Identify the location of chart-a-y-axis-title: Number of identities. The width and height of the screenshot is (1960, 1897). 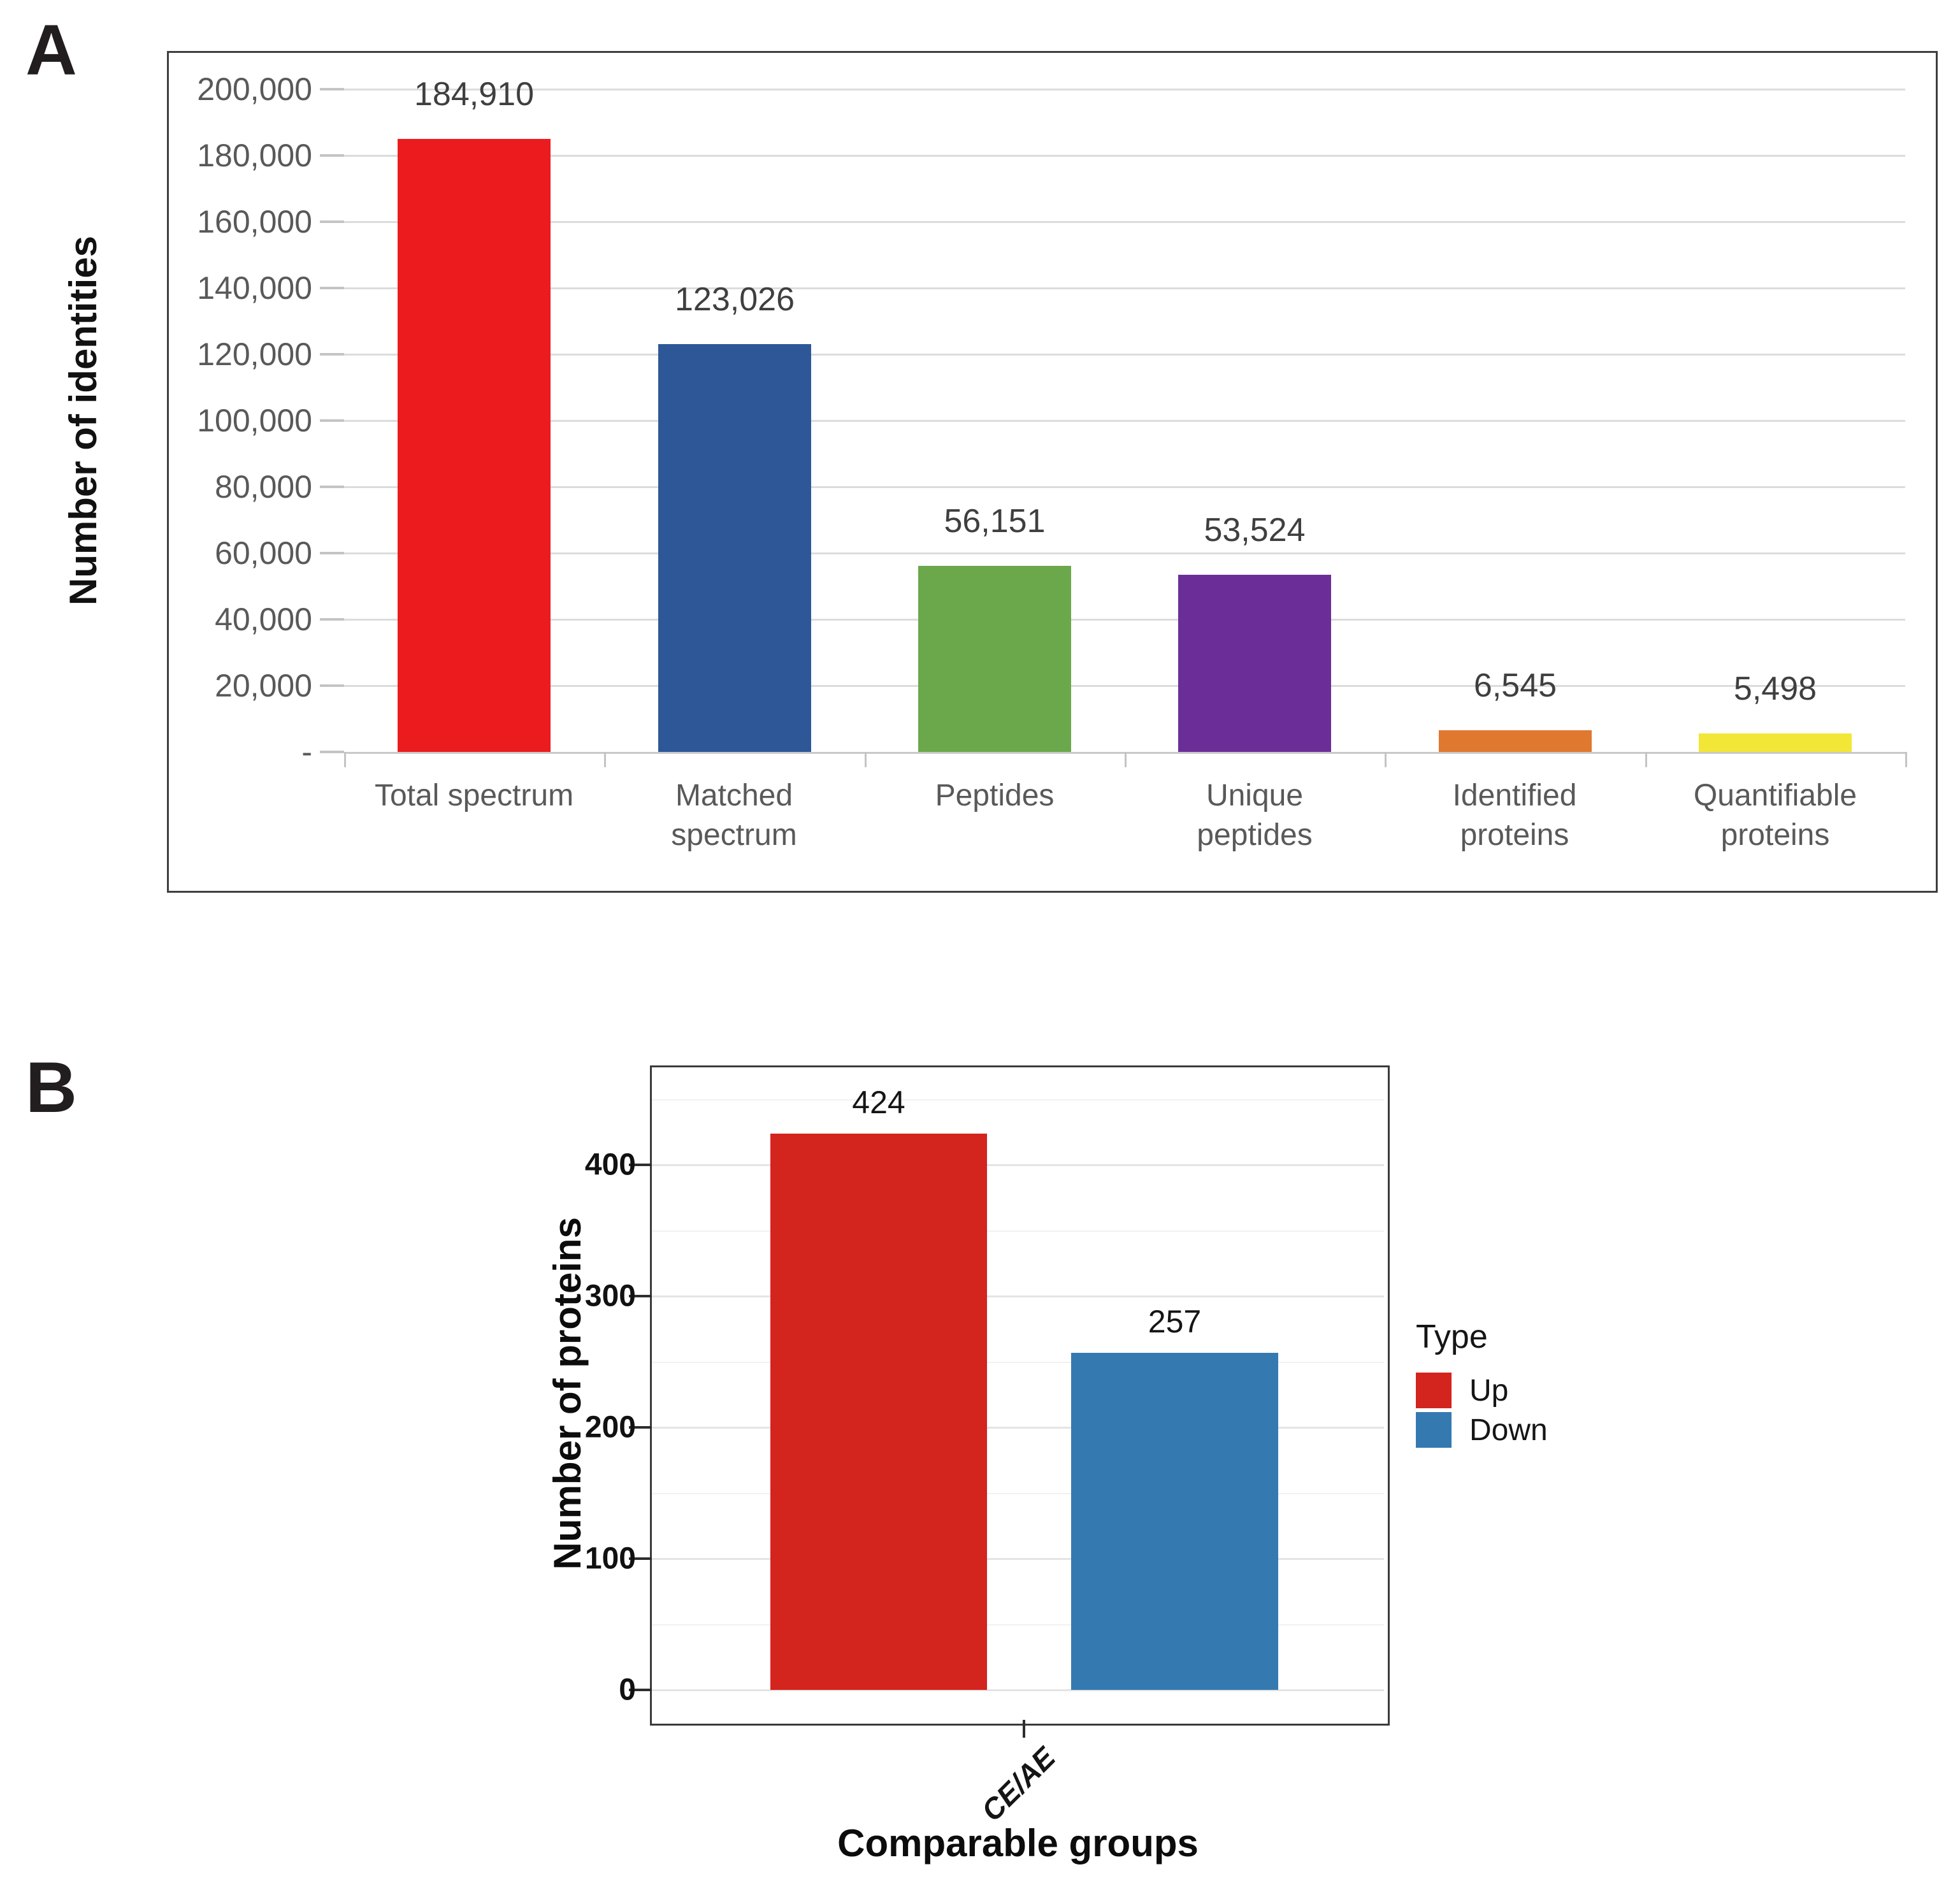
(82, 420).